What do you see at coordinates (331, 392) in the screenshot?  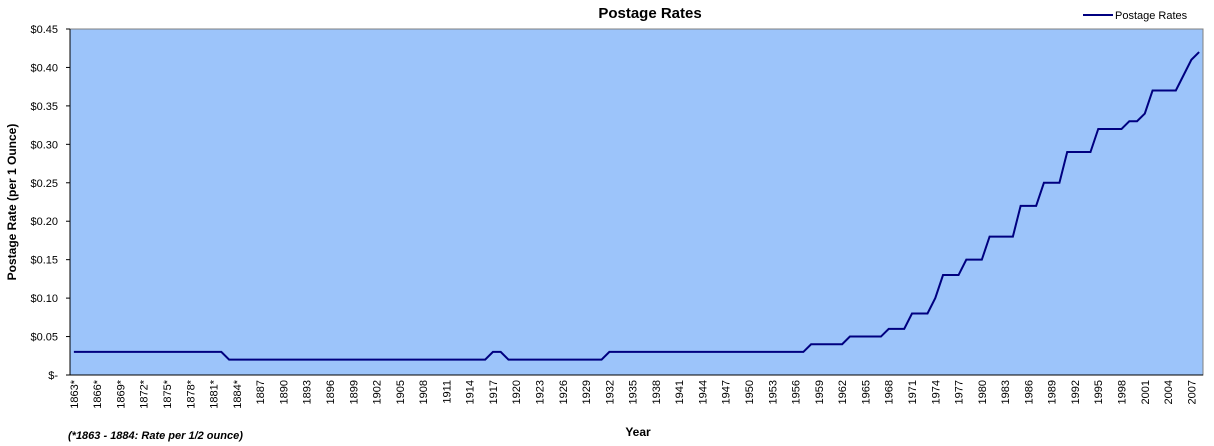 I see `x-tick-label: 1896` at bounding box center [331, 392].